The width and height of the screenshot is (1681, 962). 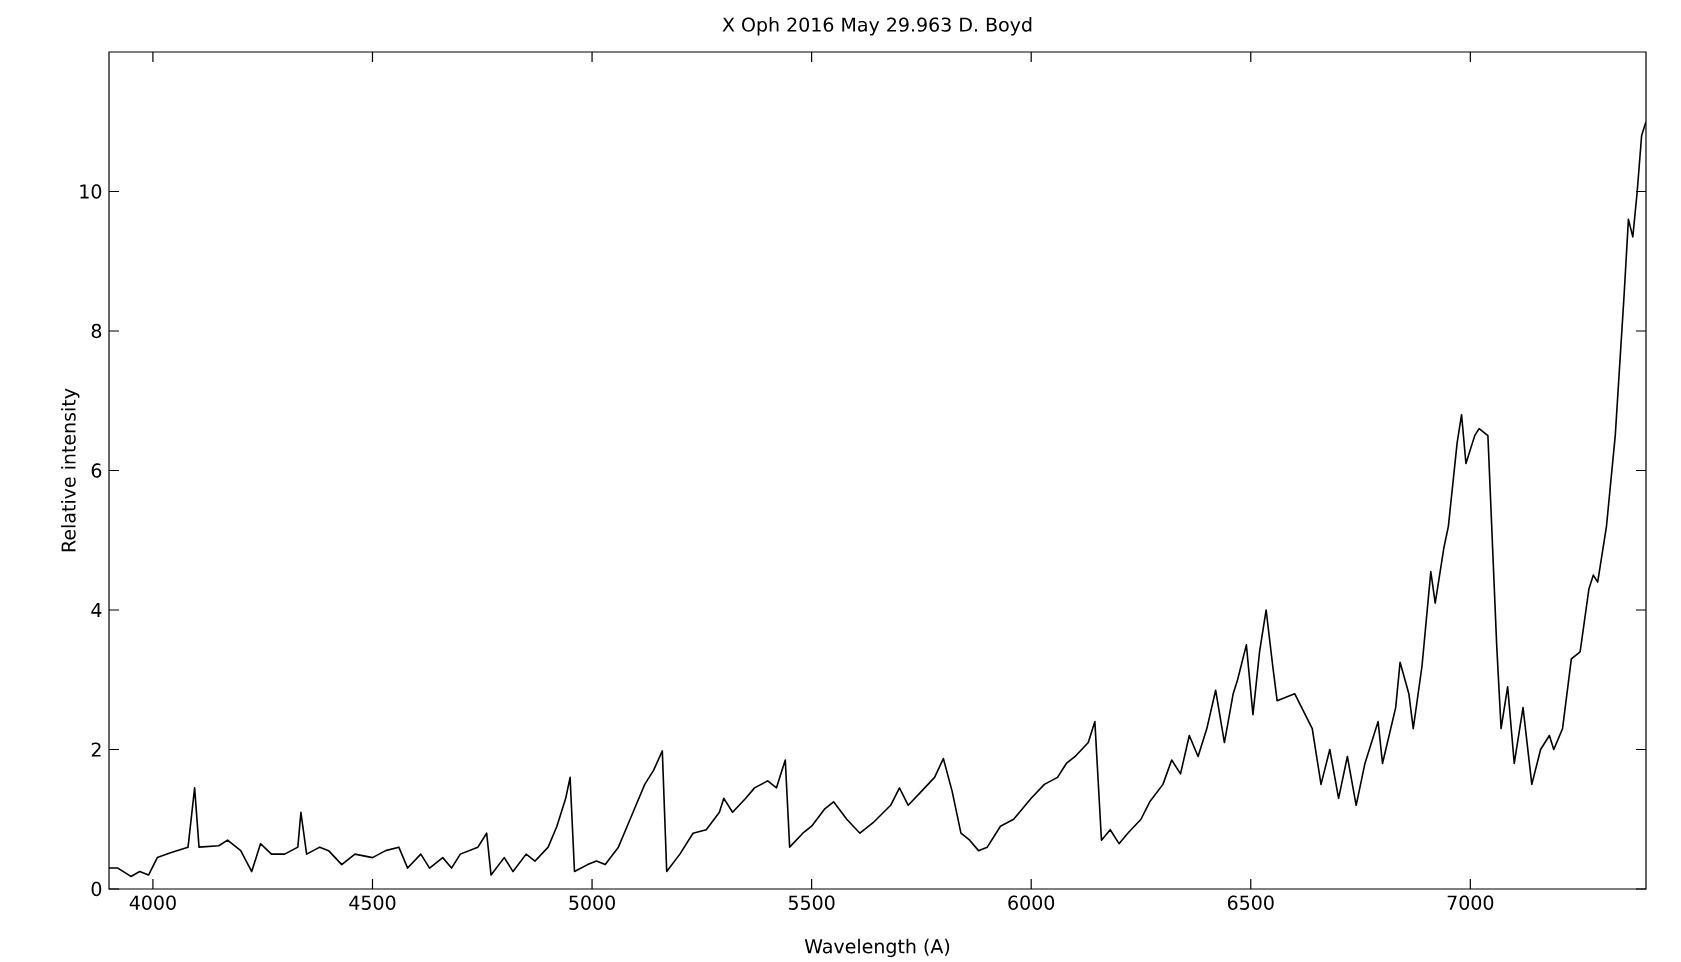 I want to click on x-tick-label: 7000, so click(x=1470, y=902).